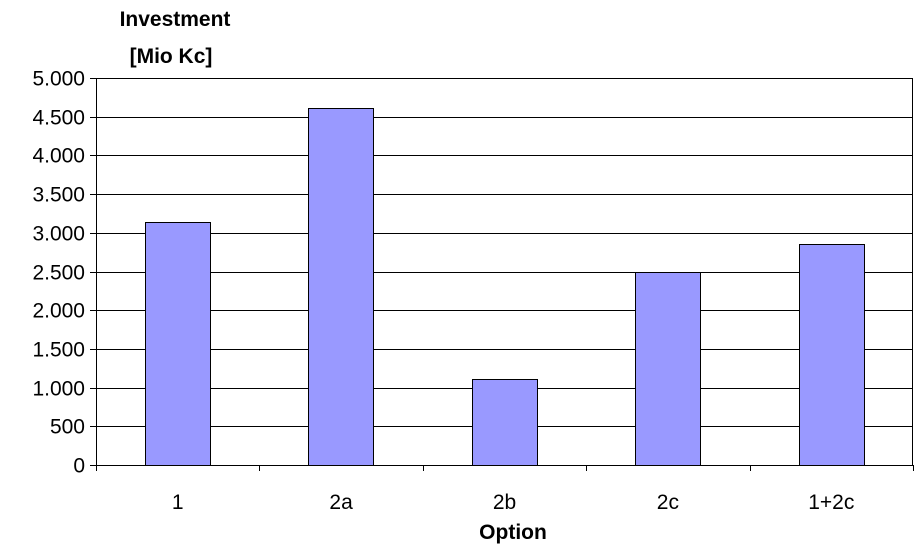 This screenshot has width=914, height=546. What do you see at coordinates (58, 311) in the screenshot?
I see `y-tick-label: 2.000` at bounding box center [58, 311].